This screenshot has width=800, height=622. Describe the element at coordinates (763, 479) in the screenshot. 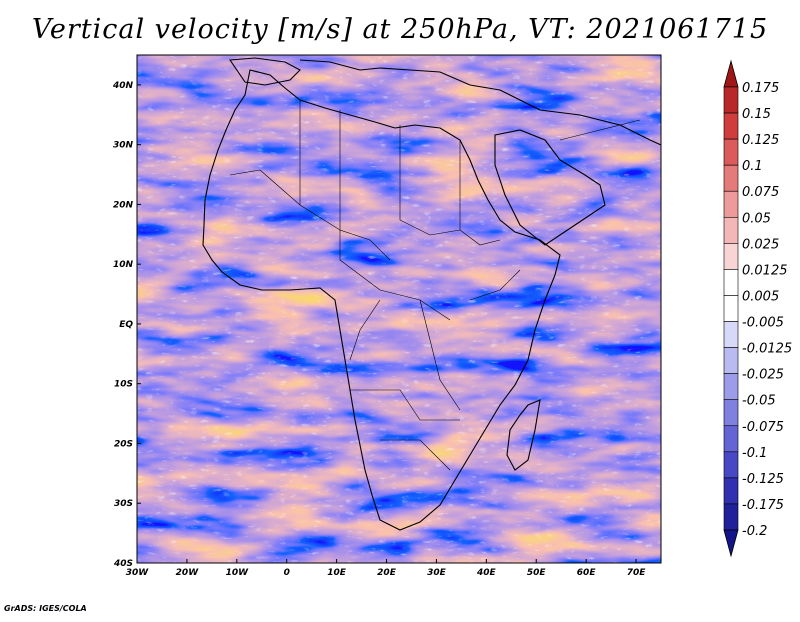

I see `colorbar-label: -0.125` at that location.